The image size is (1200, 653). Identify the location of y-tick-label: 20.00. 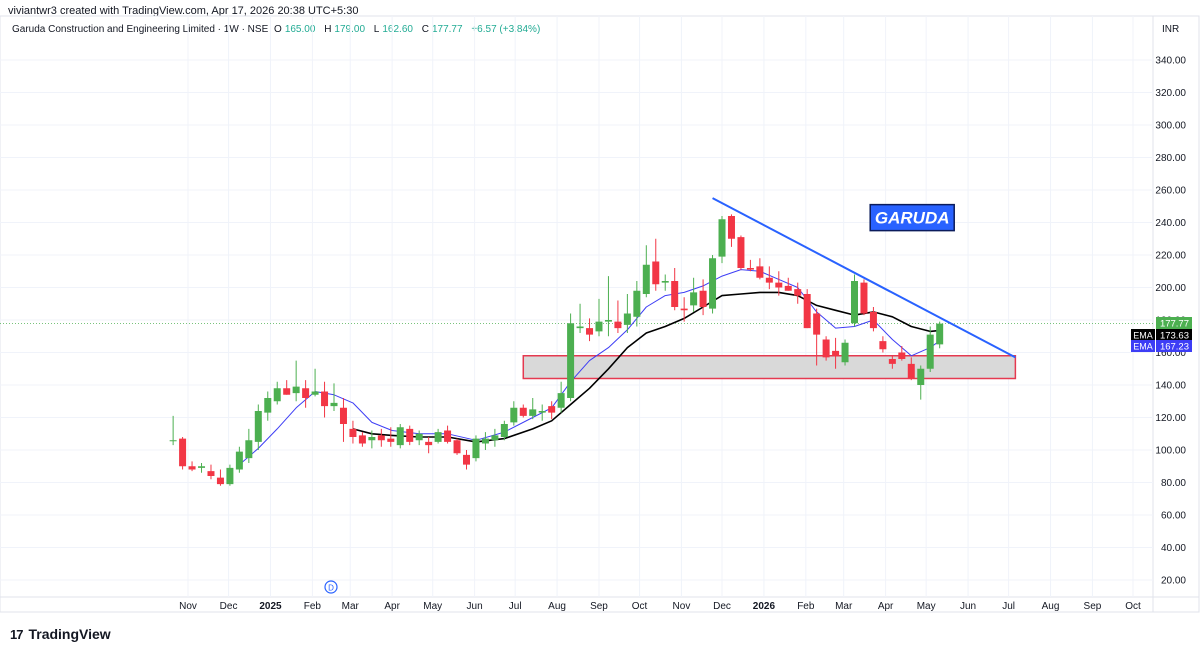
(1173, 581).